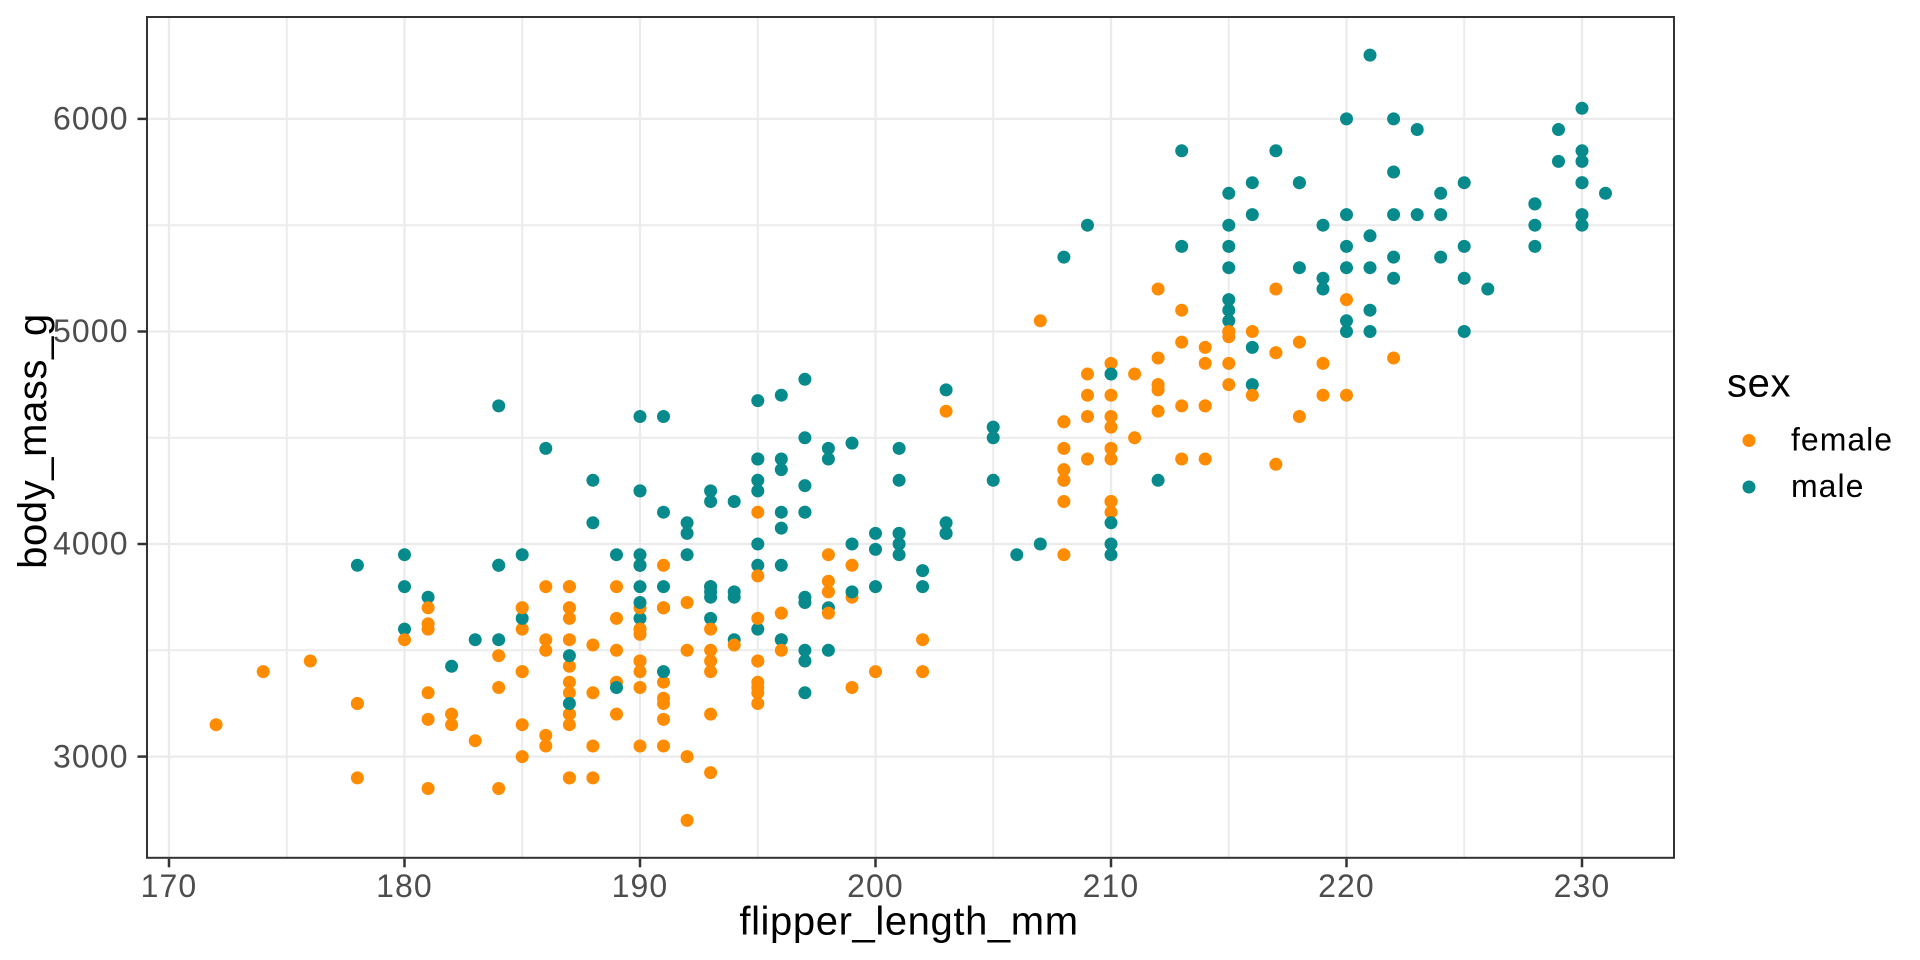 Image resolution: width=1920 pixels, height=960 pixels. What do you see at coordinates (33, 441) in the screenshot?
I see `svg-text: body_mass_g` at bounding box center [33, 441].